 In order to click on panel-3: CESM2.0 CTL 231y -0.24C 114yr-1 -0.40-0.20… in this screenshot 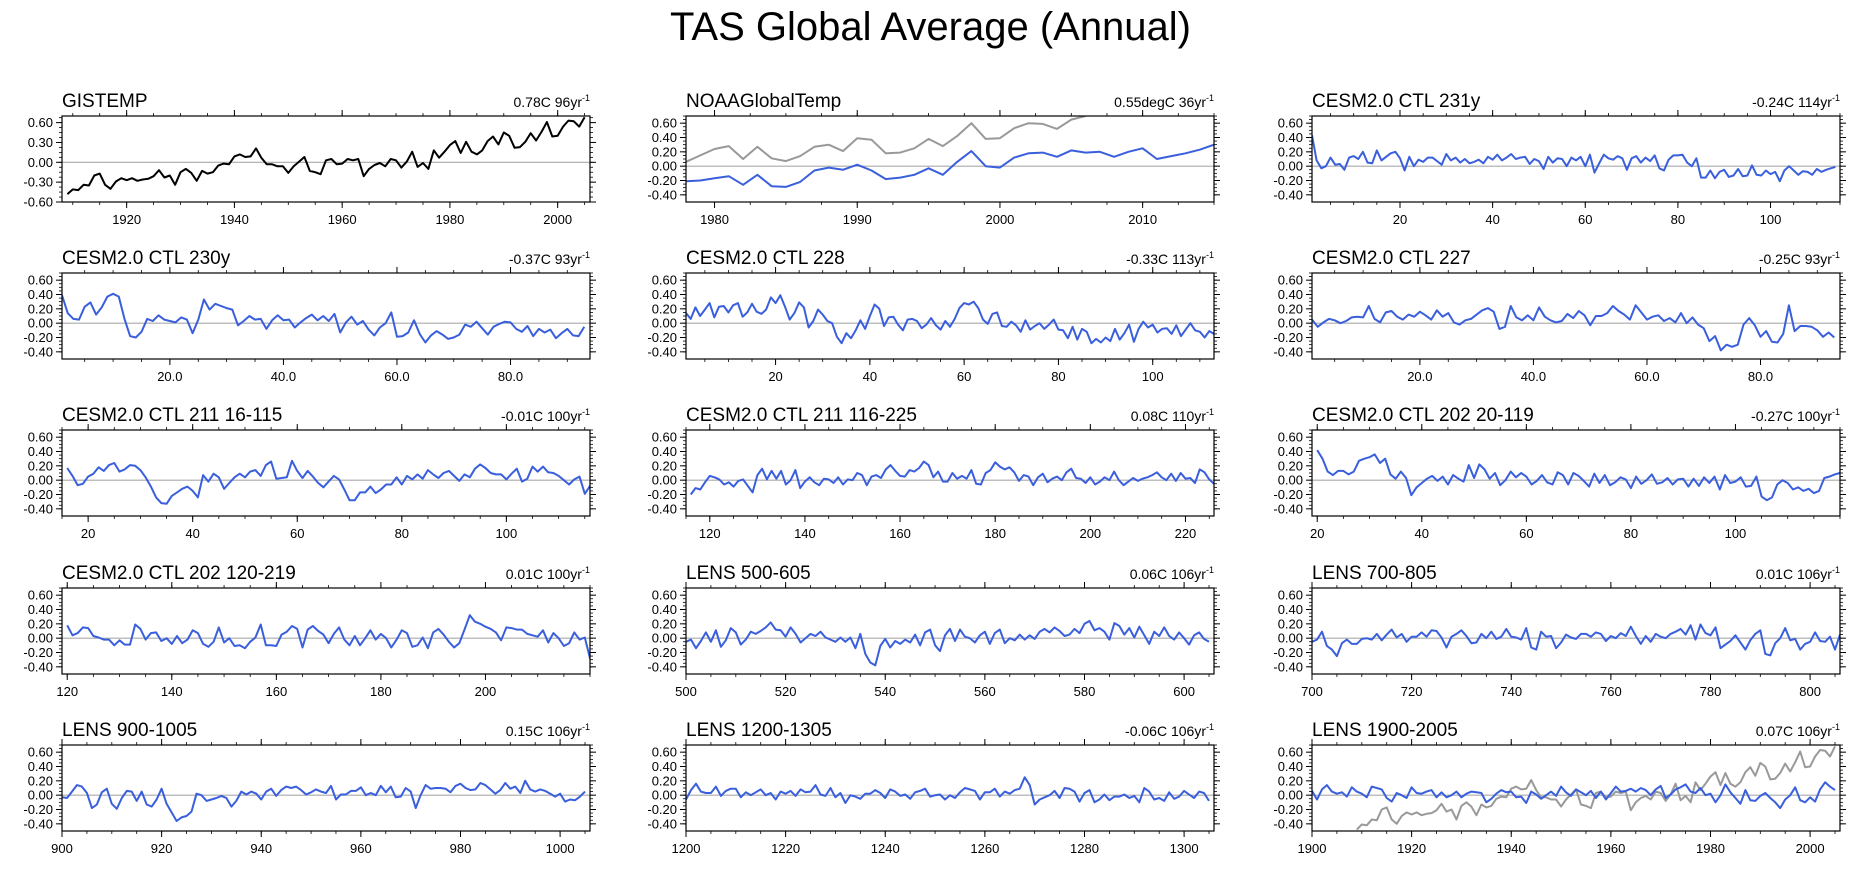, I will do `click(1559, 159)`.